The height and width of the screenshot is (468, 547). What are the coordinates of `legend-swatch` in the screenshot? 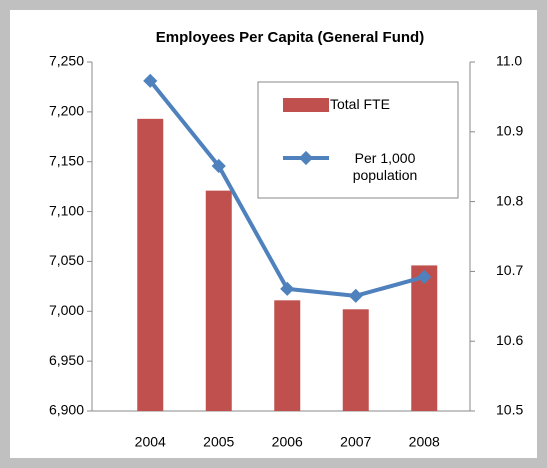 It's located at (306, 105).